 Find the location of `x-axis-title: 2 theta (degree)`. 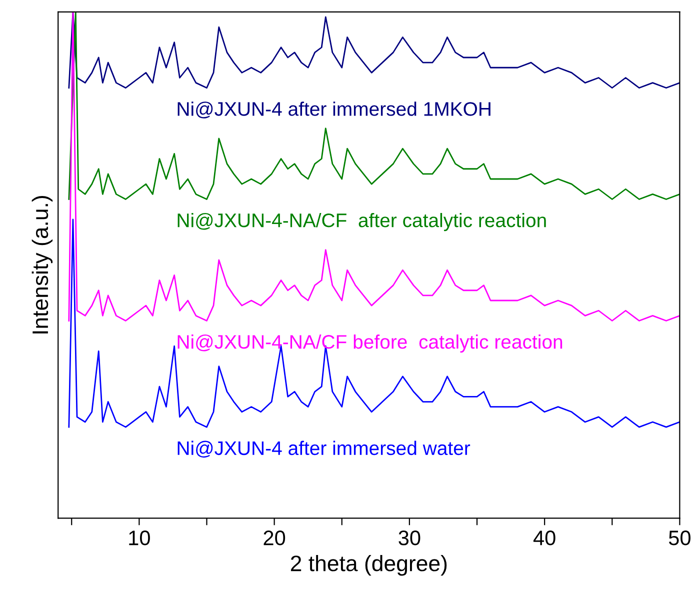

x-axis-title: 2 theta (degree) is located at coordinates (368, 565).